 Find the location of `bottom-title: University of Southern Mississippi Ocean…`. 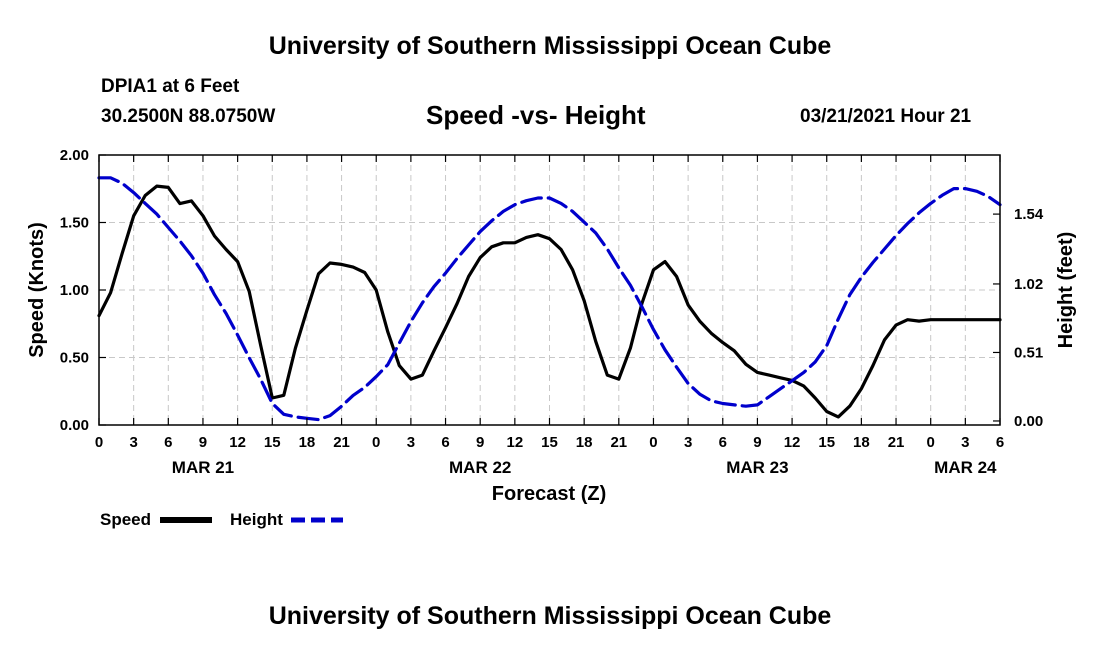

bottom-title: University of Southern Mississippi Ocean… is located at coordinates (550, 616).